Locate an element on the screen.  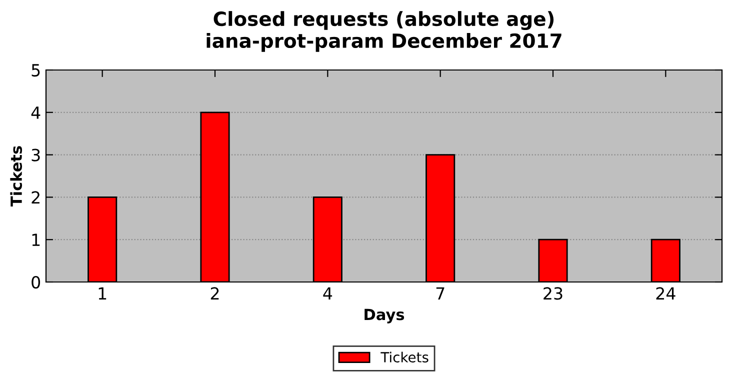
x-tick-label: 24 is located at coordinates (666, 293).